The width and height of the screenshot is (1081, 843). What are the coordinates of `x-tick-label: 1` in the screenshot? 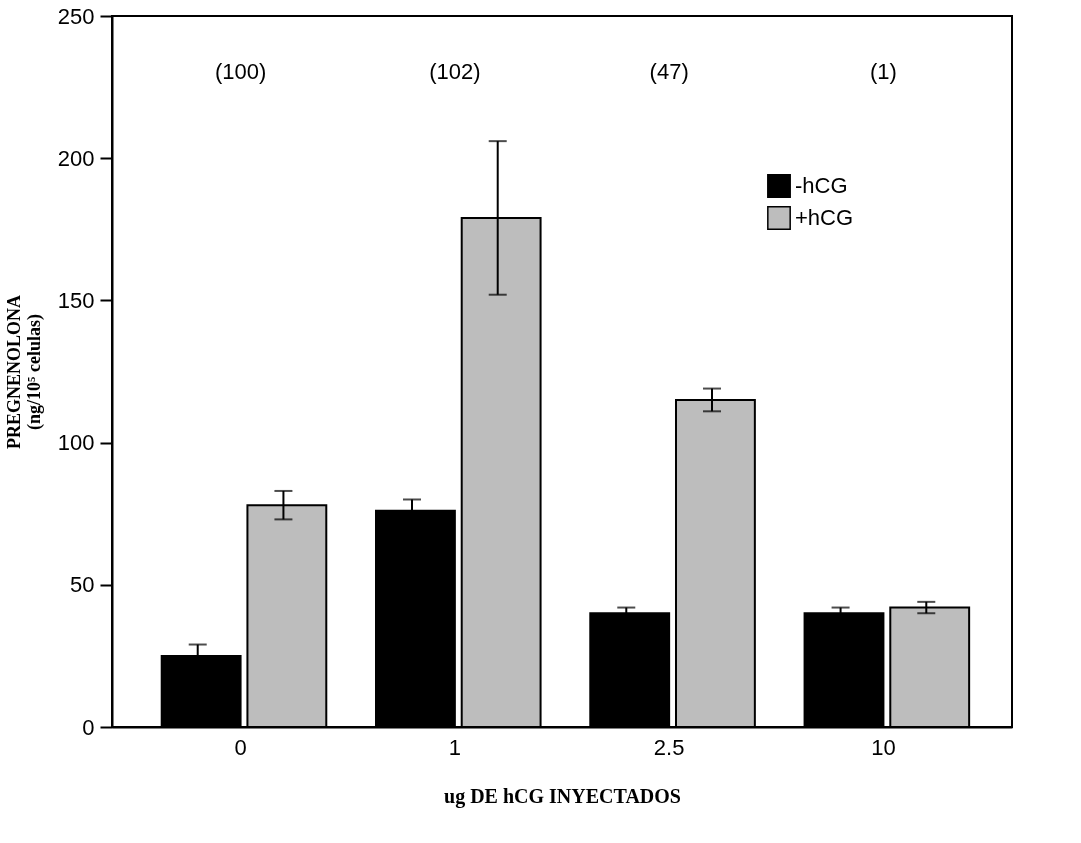 It's located at (454, 747).